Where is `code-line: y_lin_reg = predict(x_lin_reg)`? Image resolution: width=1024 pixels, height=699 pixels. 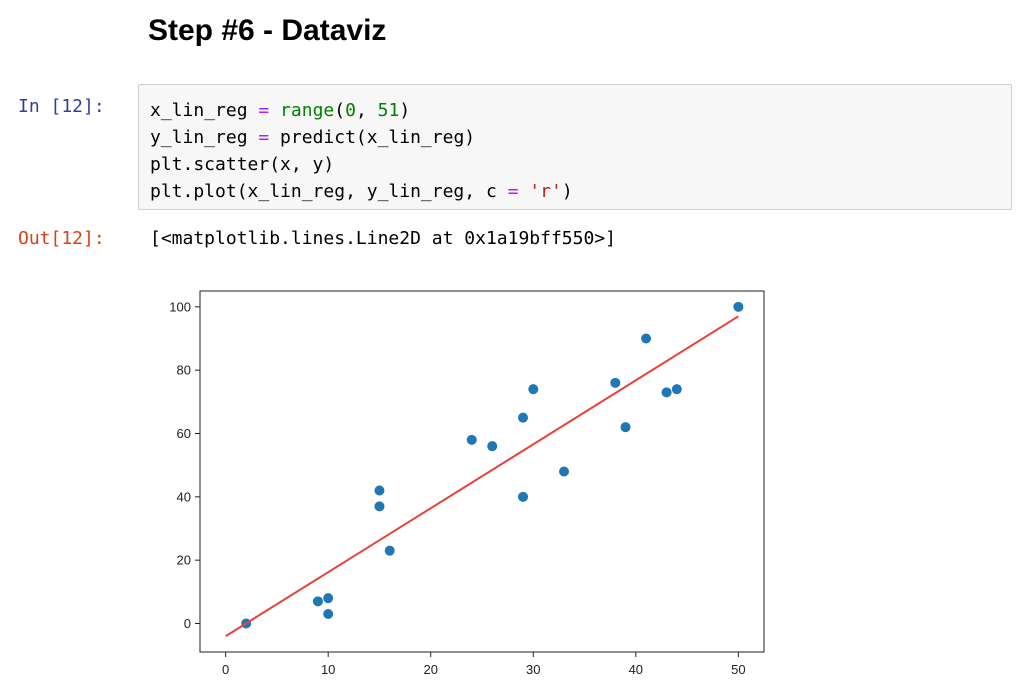
code-line: y_lin_reg = predict(x_lin_reg) is located at coordinates (580, 137).